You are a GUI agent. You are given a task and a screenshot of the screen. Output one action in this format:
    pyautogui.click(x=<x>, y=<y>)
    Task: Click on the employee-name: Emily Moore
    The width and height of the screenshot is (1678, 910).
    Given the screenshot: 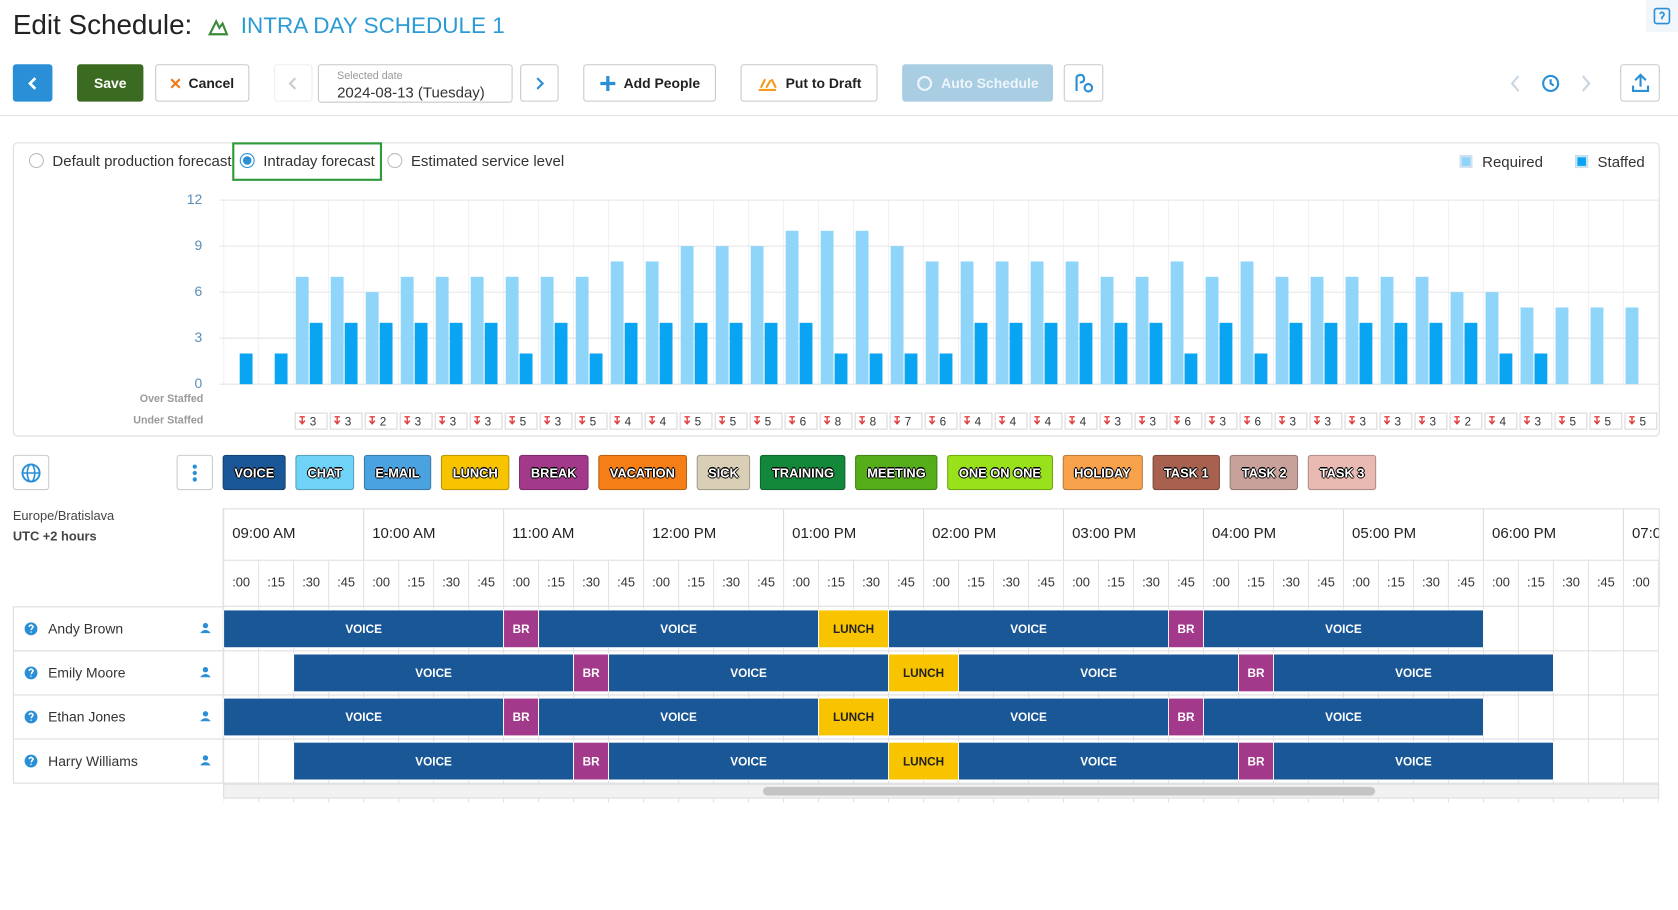 What is the action you would take?
    pyautogui.click(x=87, y=673)
    